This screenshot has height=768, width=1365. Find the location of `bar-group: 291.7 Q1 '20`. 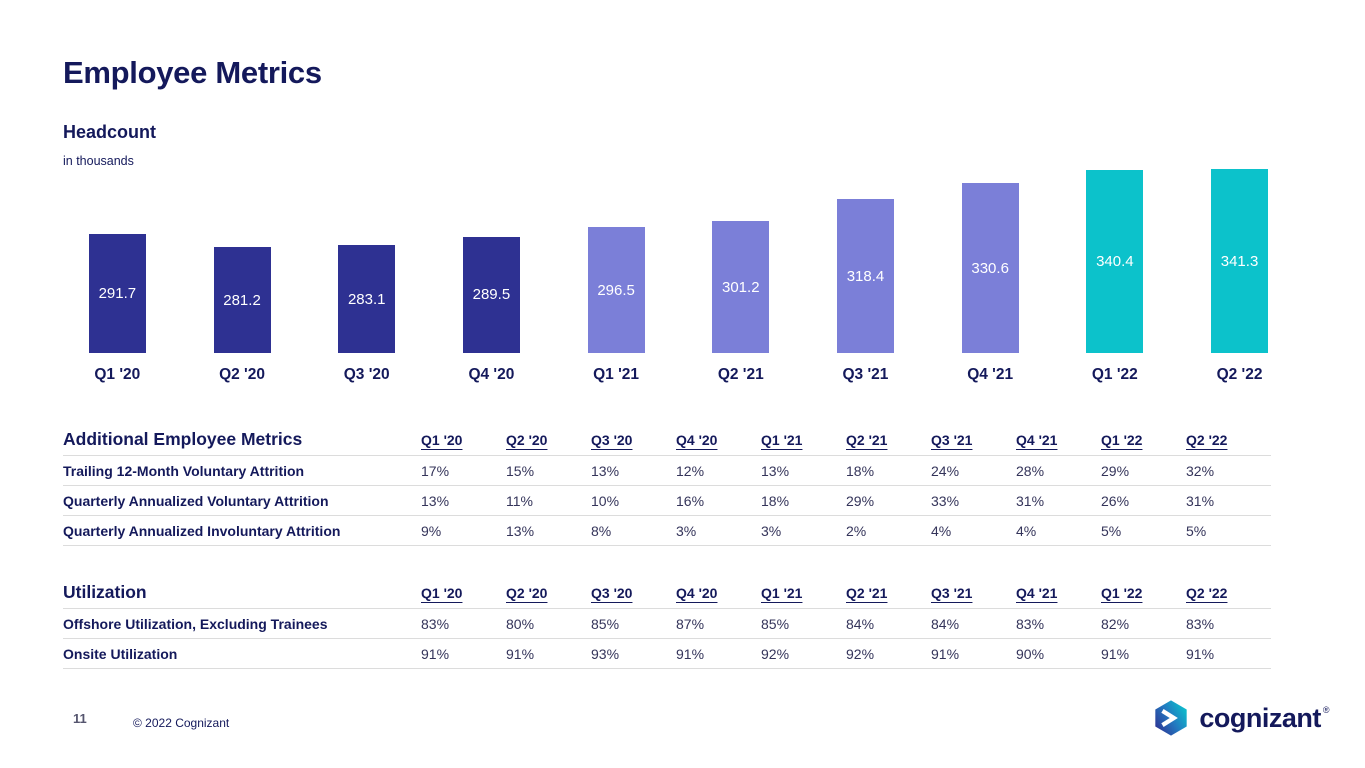

bar-group: 291.7 Q1 '20 is located at coordinates (117, 309).